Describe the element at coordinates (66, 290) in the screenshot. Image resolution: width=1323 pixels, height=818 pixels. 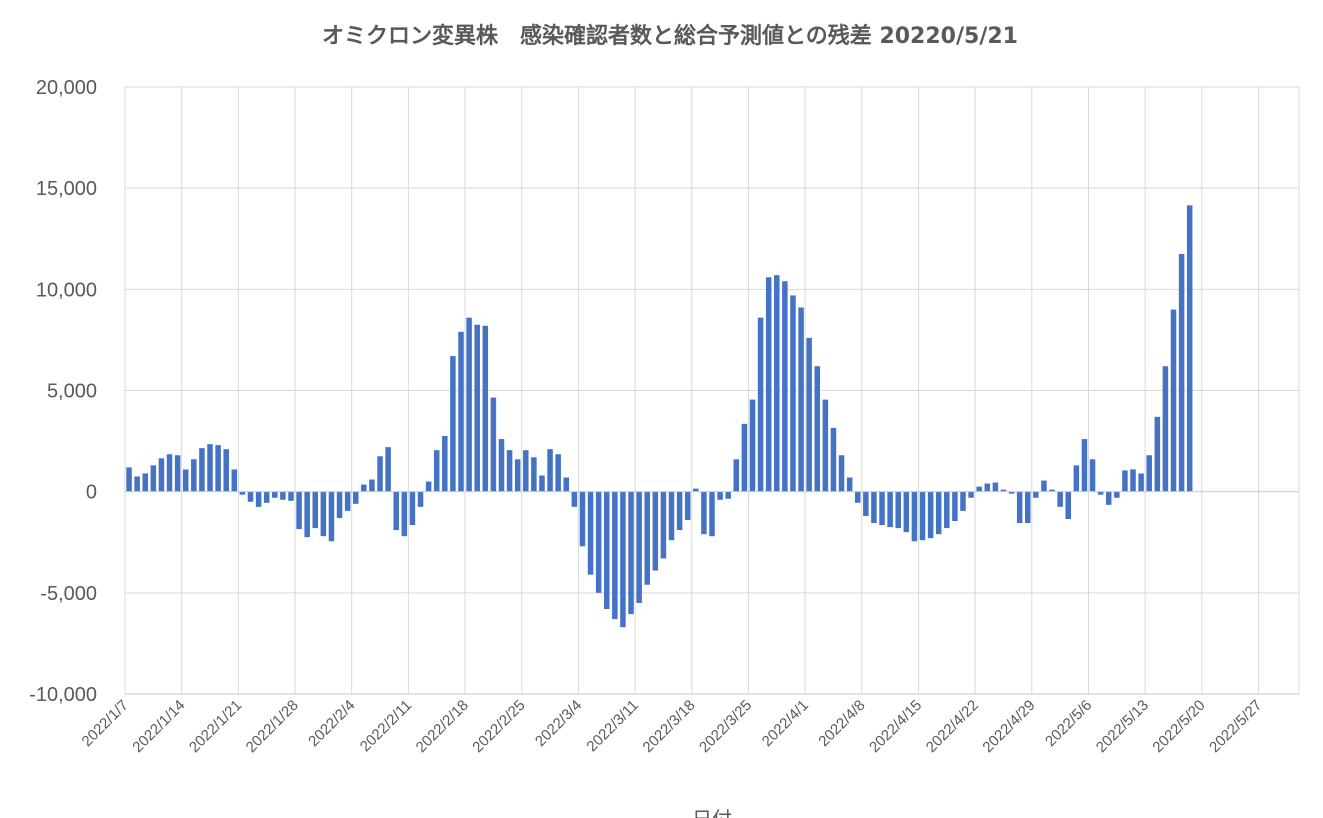
I see `y-tick-label: 10,000` at that location.